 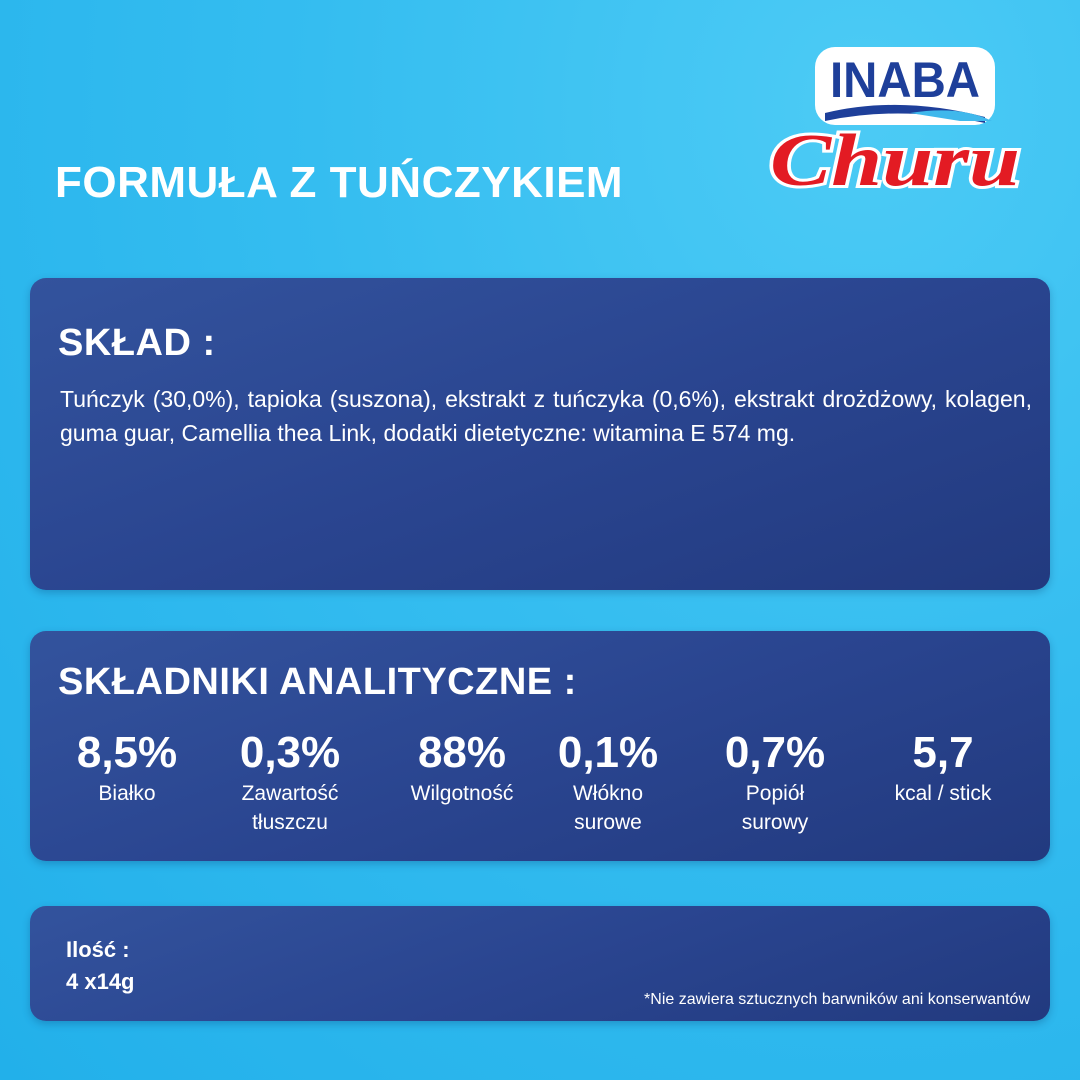 I want to click on stat-label: Zawartość tłuszczu, so click(x=290, y=808).